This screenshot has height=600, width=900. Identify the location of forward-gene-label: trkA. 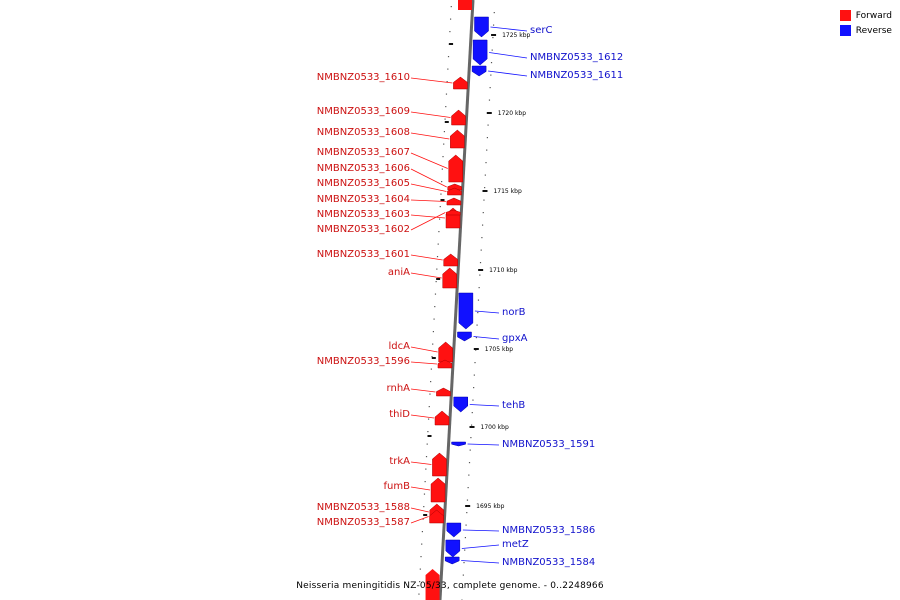
(399, 461).